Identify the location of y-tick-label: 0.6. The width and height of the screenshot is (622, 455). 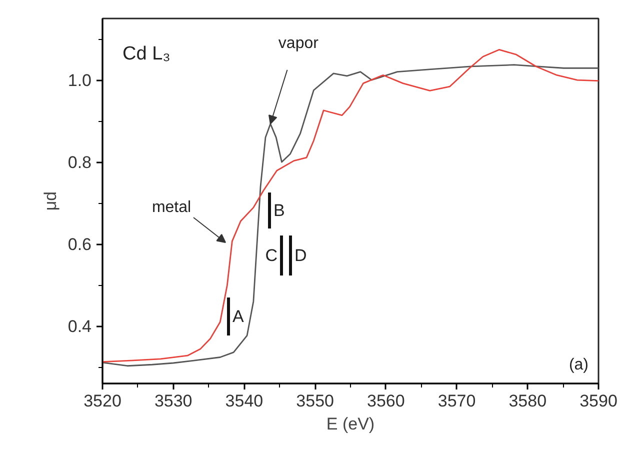
(80, 244).